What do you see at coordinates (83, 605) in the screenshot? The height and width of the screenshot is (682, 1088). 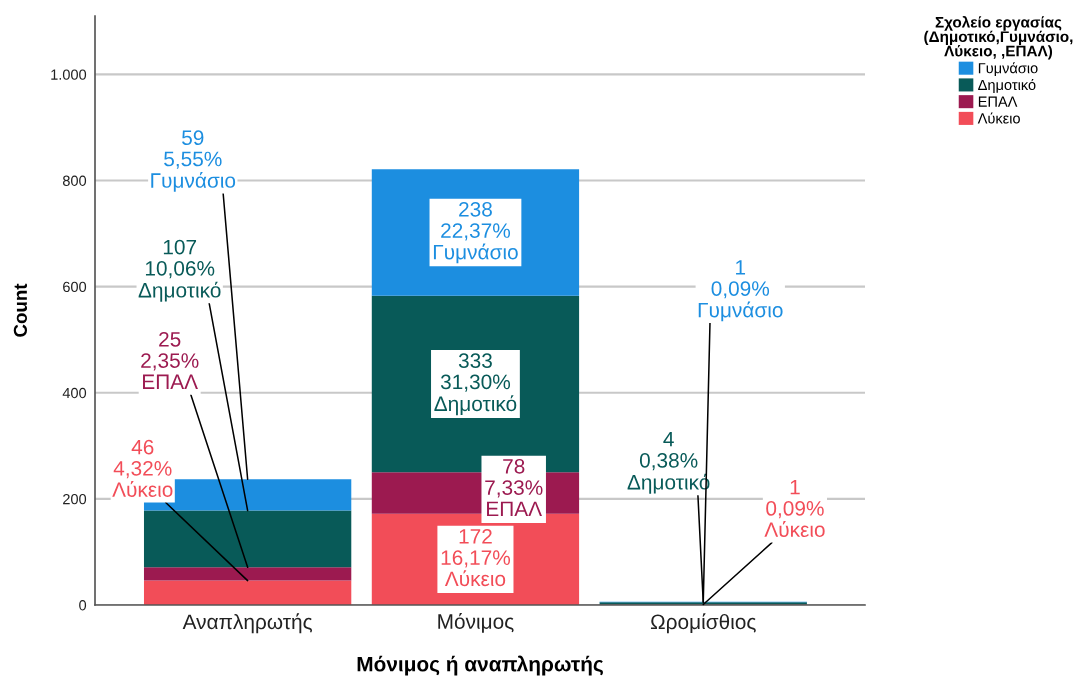 I see `y-tick-label: 0` at bounding box center [83, 605].